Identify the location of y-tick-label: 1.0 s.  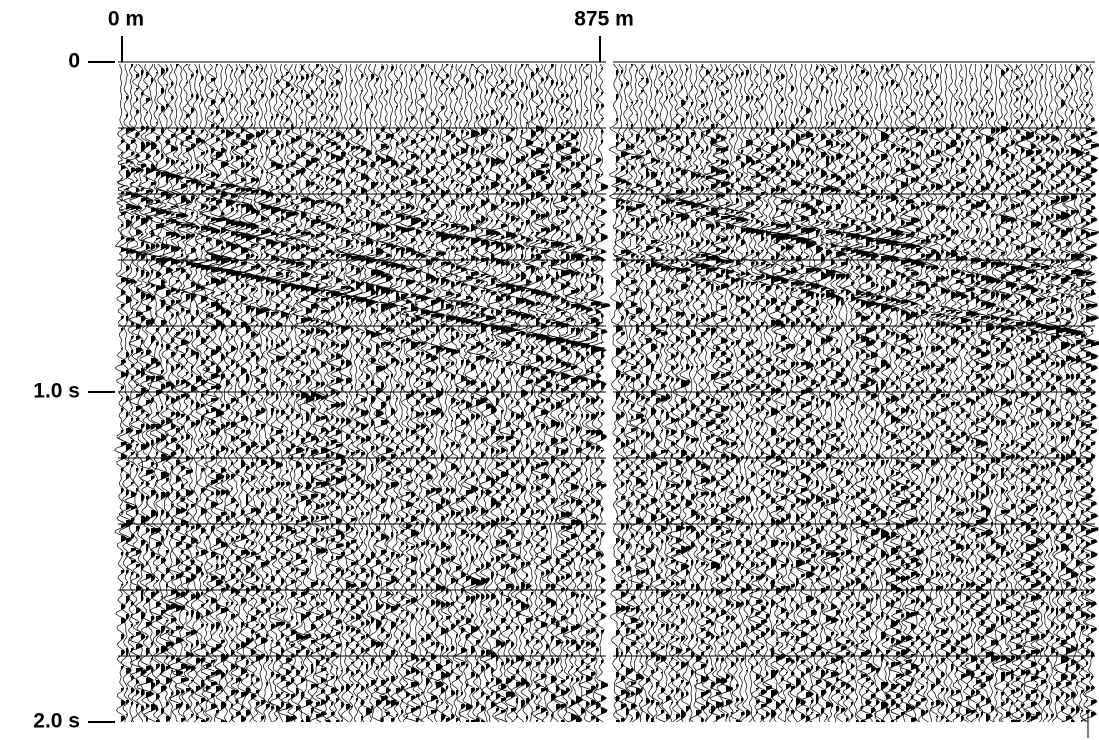
(56, 391).